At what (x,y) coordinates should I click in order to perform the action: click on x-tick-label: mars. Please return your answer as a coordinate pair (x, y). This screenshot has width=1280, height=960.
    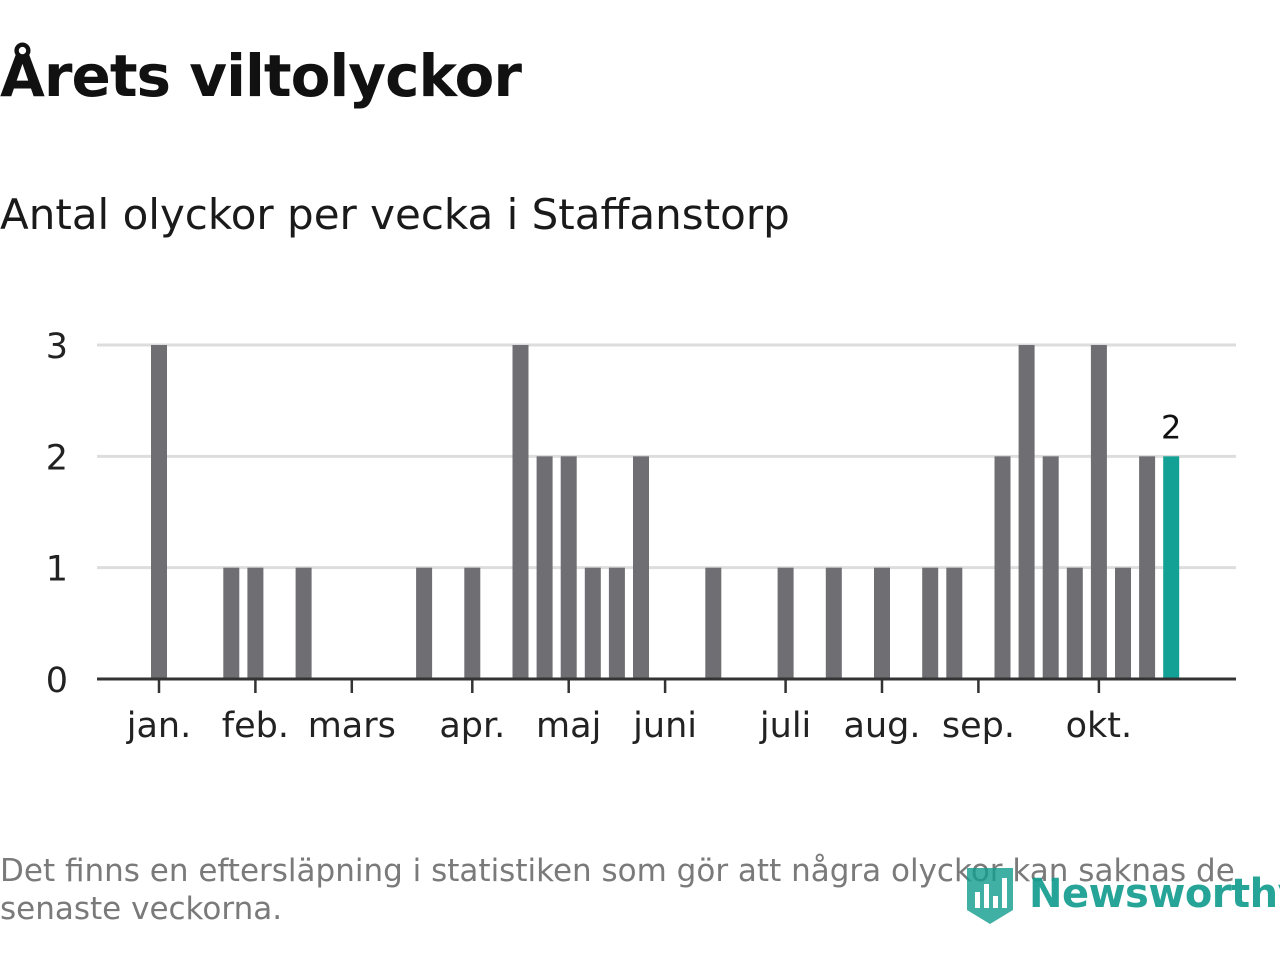
    Looking at the image, I should click on (352, 726).